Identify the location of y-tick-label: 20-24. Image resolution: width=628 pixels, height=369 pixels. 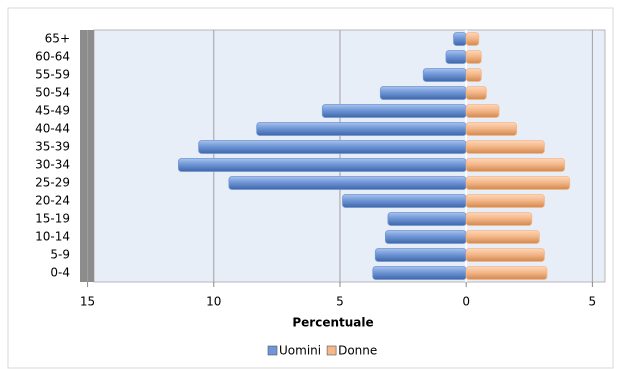
(52, 201).